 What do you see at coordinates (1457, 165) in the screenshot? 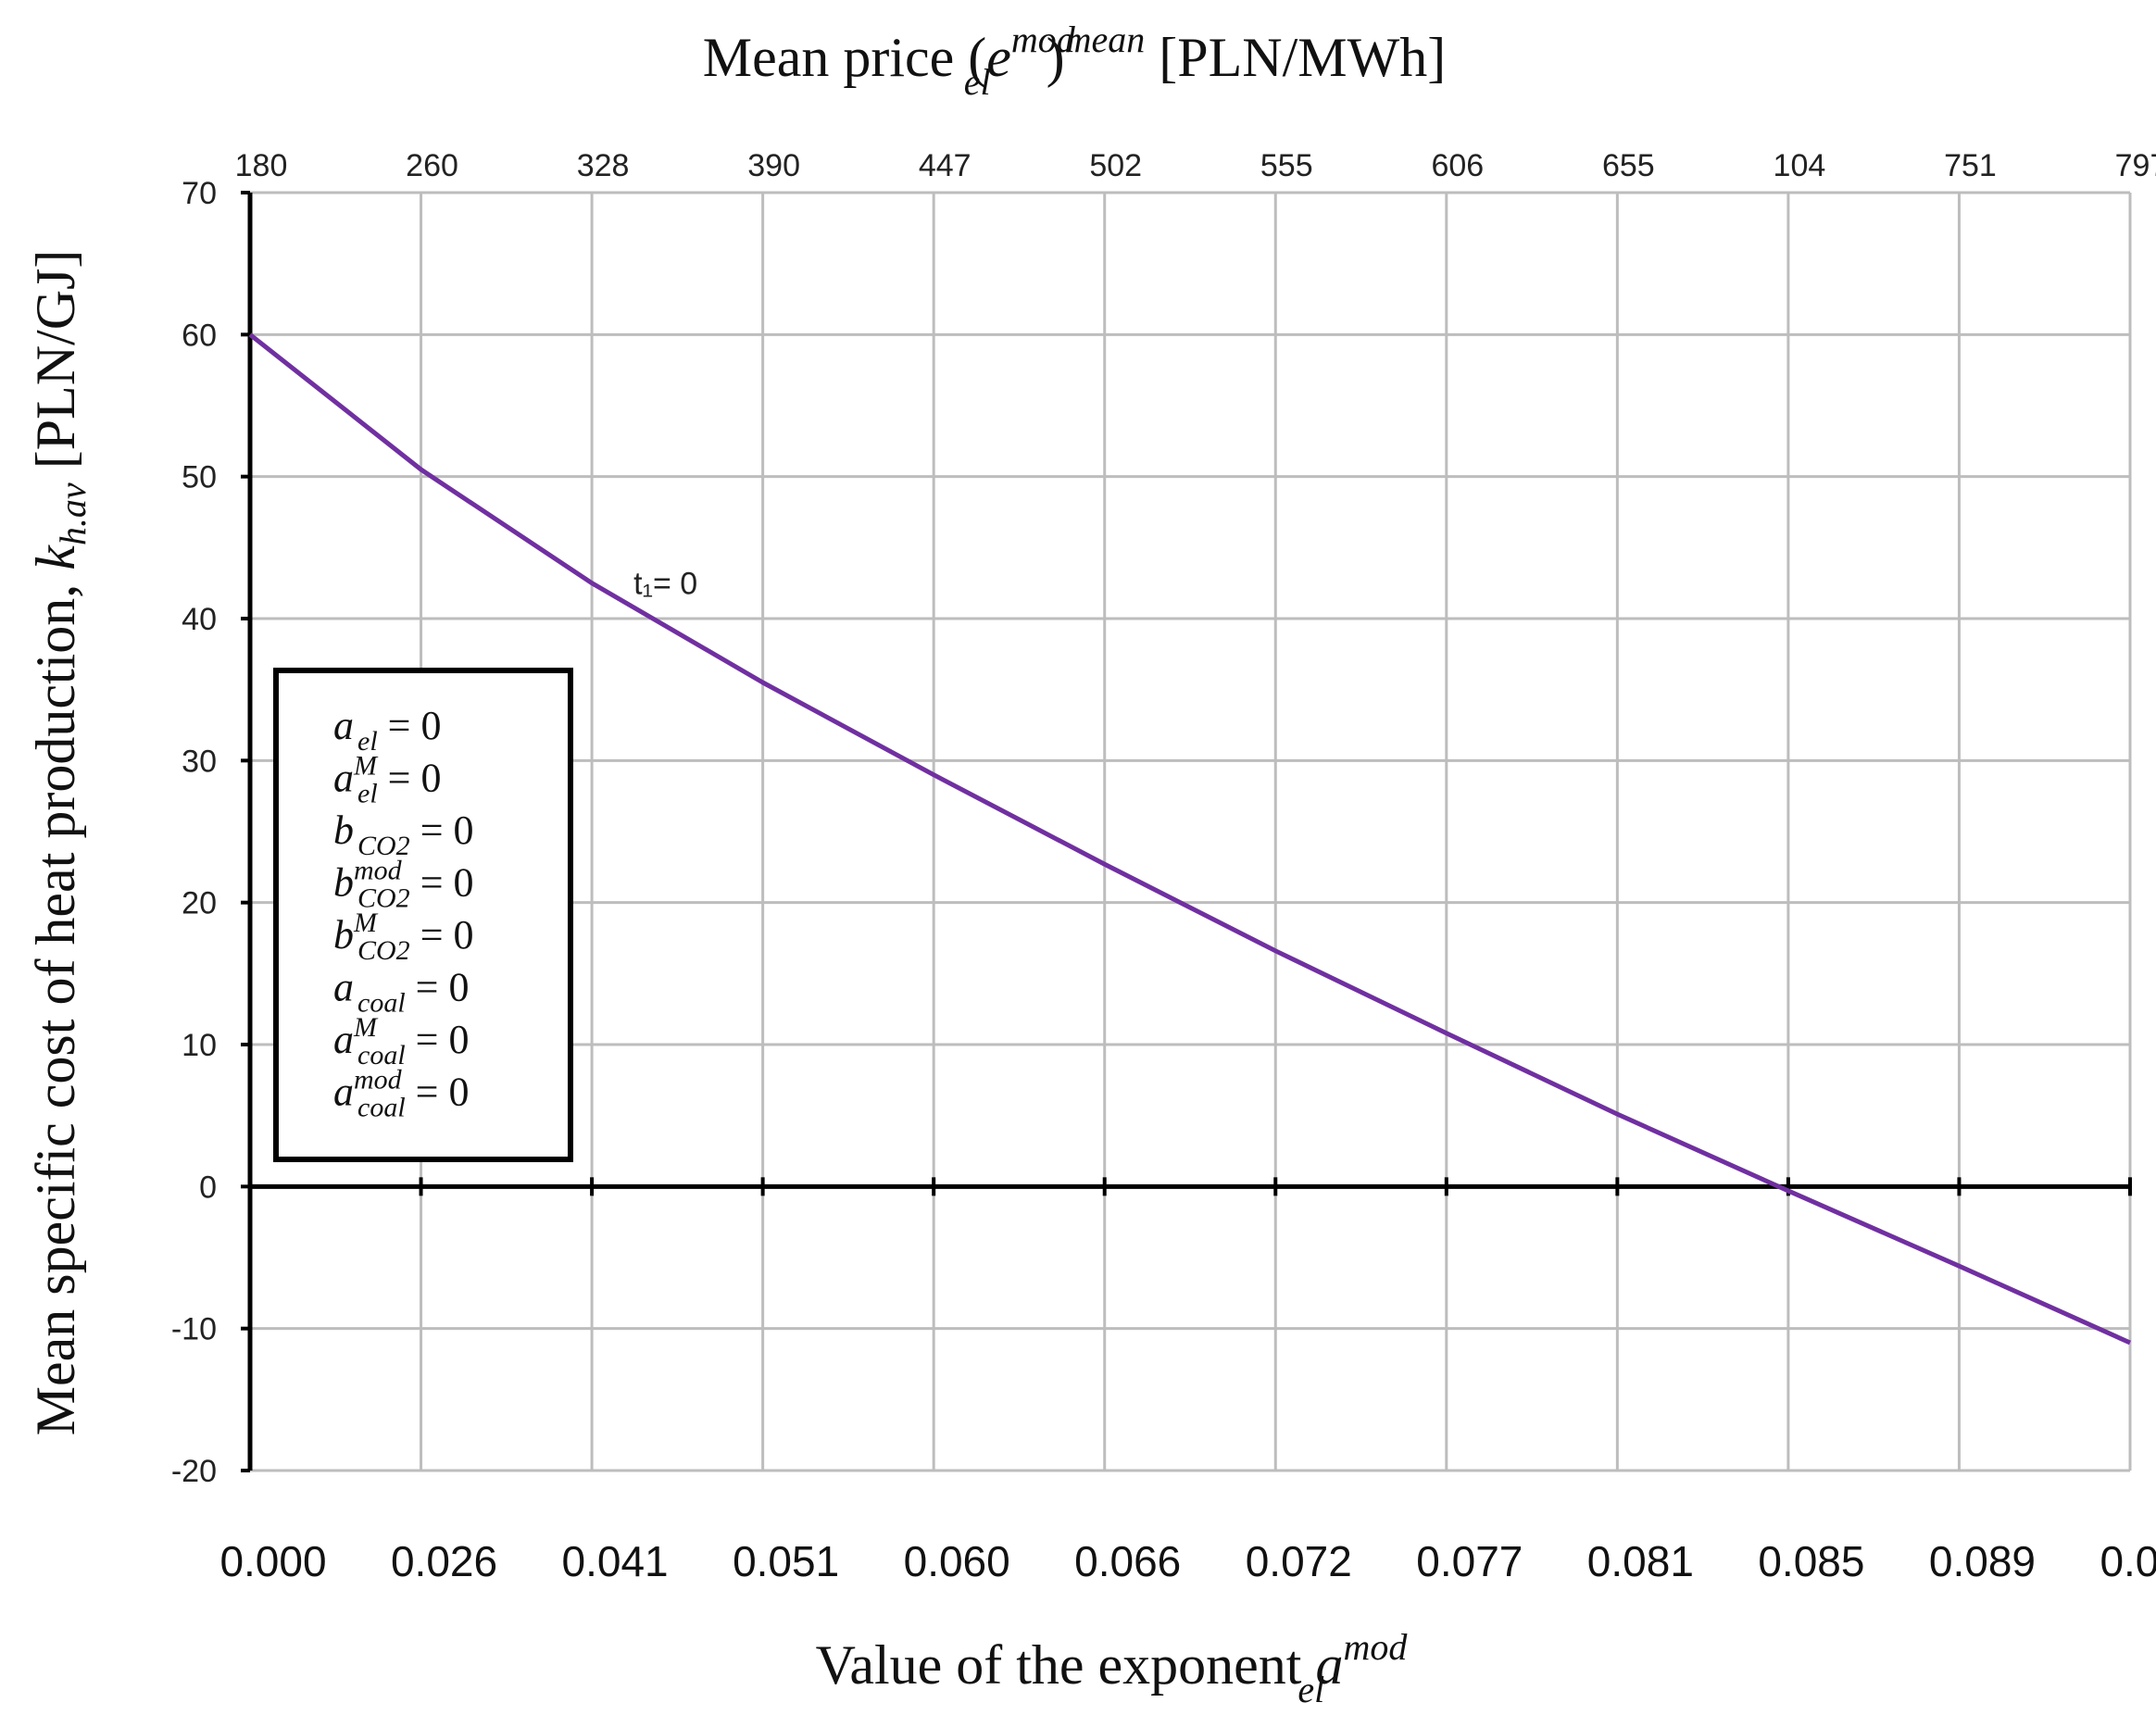
I see `top-tick-label: 606` at bounding box center [1457, 165].